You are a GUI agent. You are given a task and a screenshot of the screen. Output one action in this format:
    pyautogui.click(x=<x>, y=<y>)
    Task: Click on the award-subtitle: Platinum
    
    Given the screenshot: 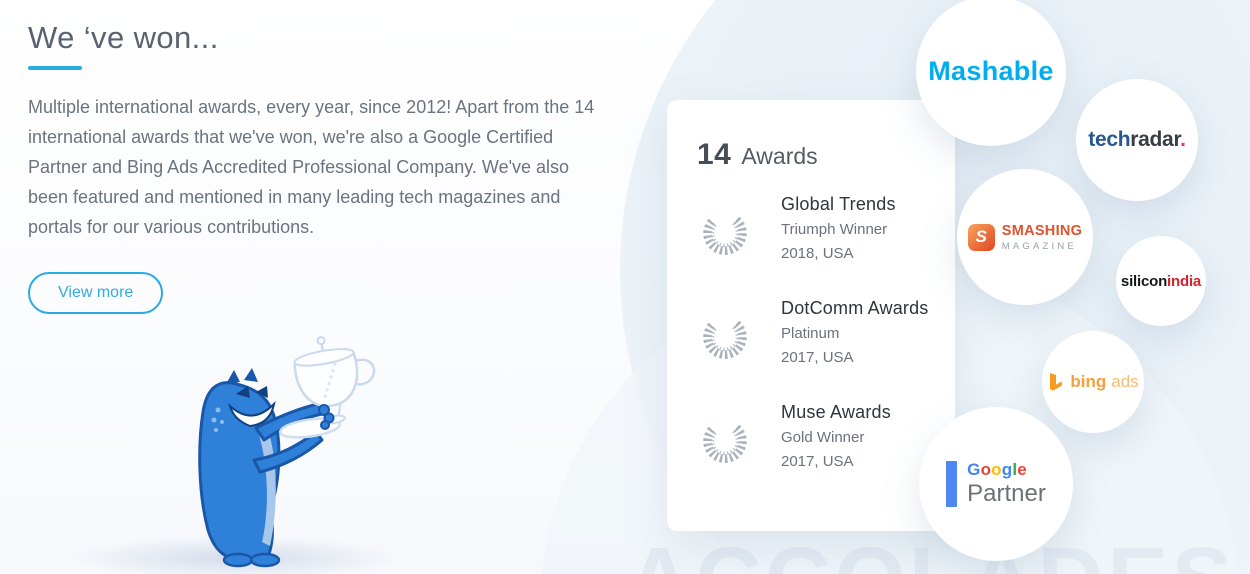 What is the action you would take?
    pyautogui.click(x=810, y=333)
    